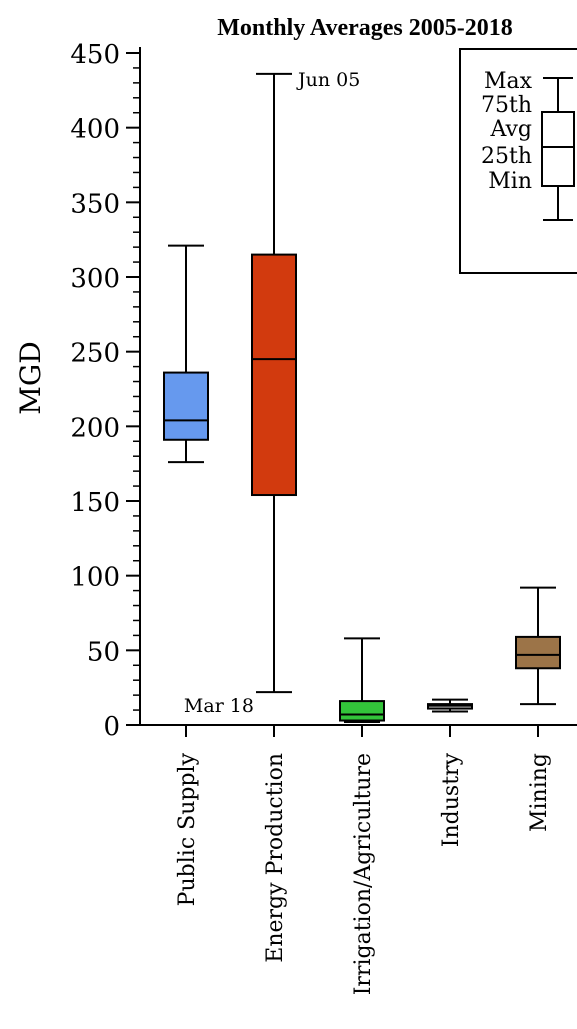 The height and width of the screenshot is (1029, 577). What do you see at coordinates (363, 874) in the screenshot?
I see `x-tick-label: Irrigation/Agriculture` at bounding box center [363, 874].